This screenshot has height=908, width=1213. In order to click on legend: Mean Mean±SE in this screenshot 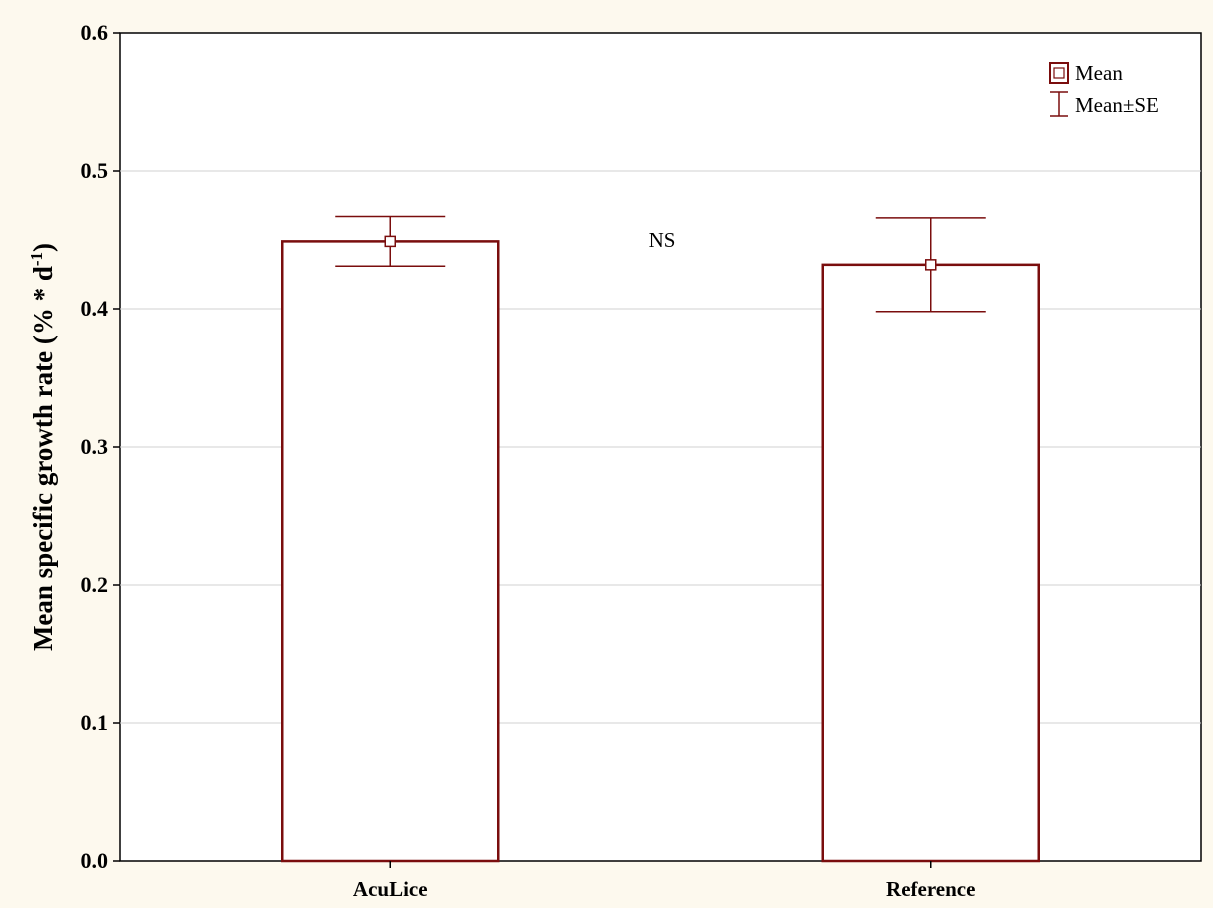, I will do `click(1104, 89)`.